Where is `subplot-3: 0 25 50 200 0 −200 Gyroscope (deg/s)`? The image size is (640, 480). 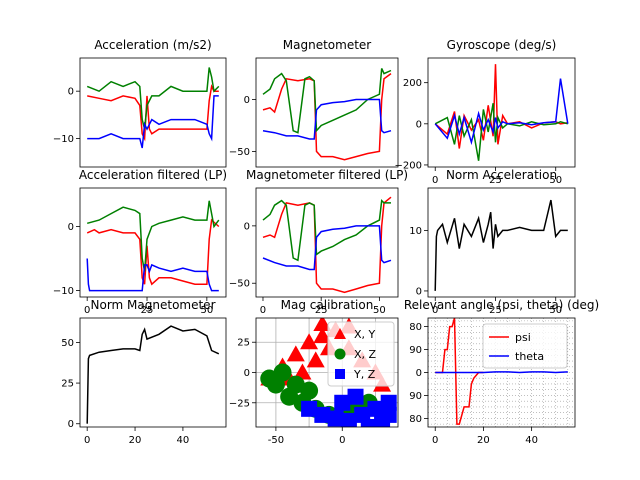 subplot-3: 0 25 50 200 0 −200 Gyroscope (deg/s) is located at coordinates (485, 112).